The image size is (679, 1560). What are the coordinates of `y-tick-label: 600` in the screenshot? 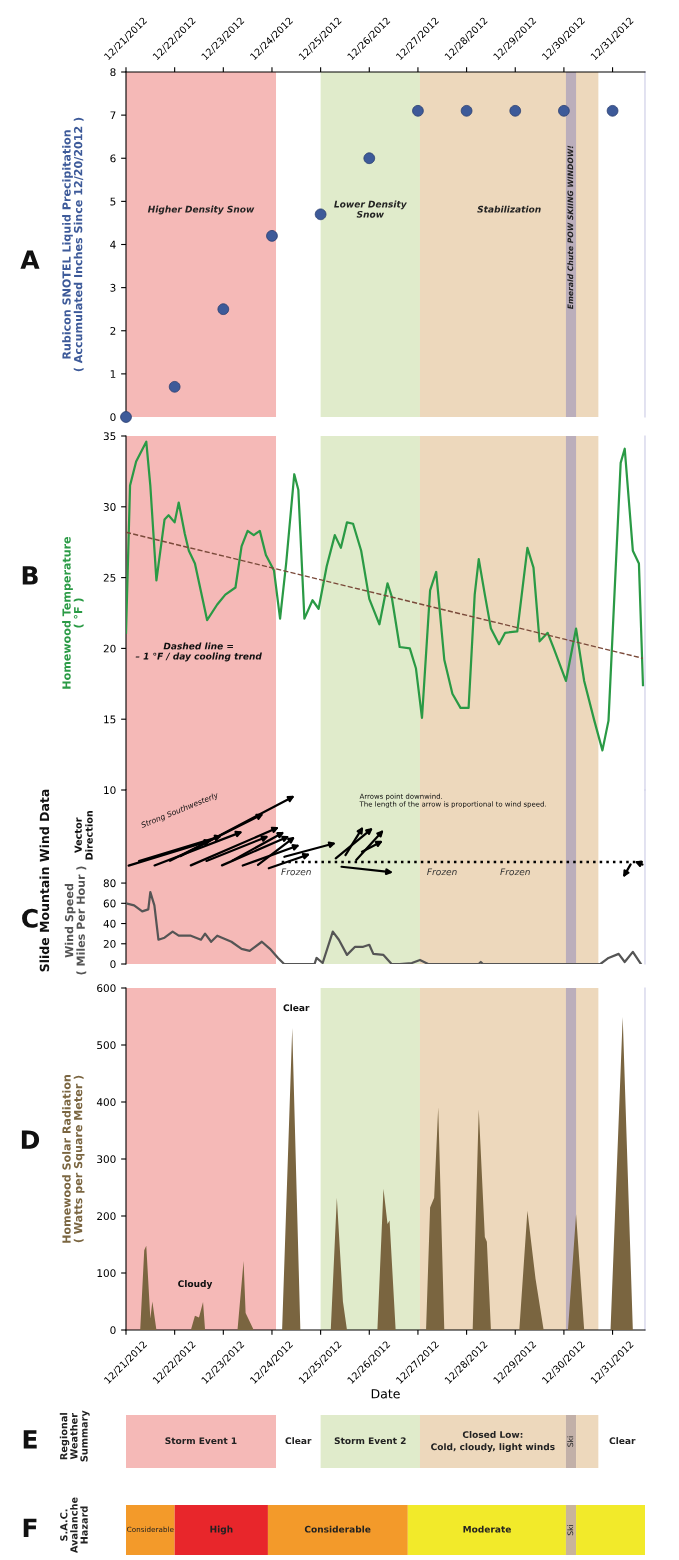 It's located at (106, 988).